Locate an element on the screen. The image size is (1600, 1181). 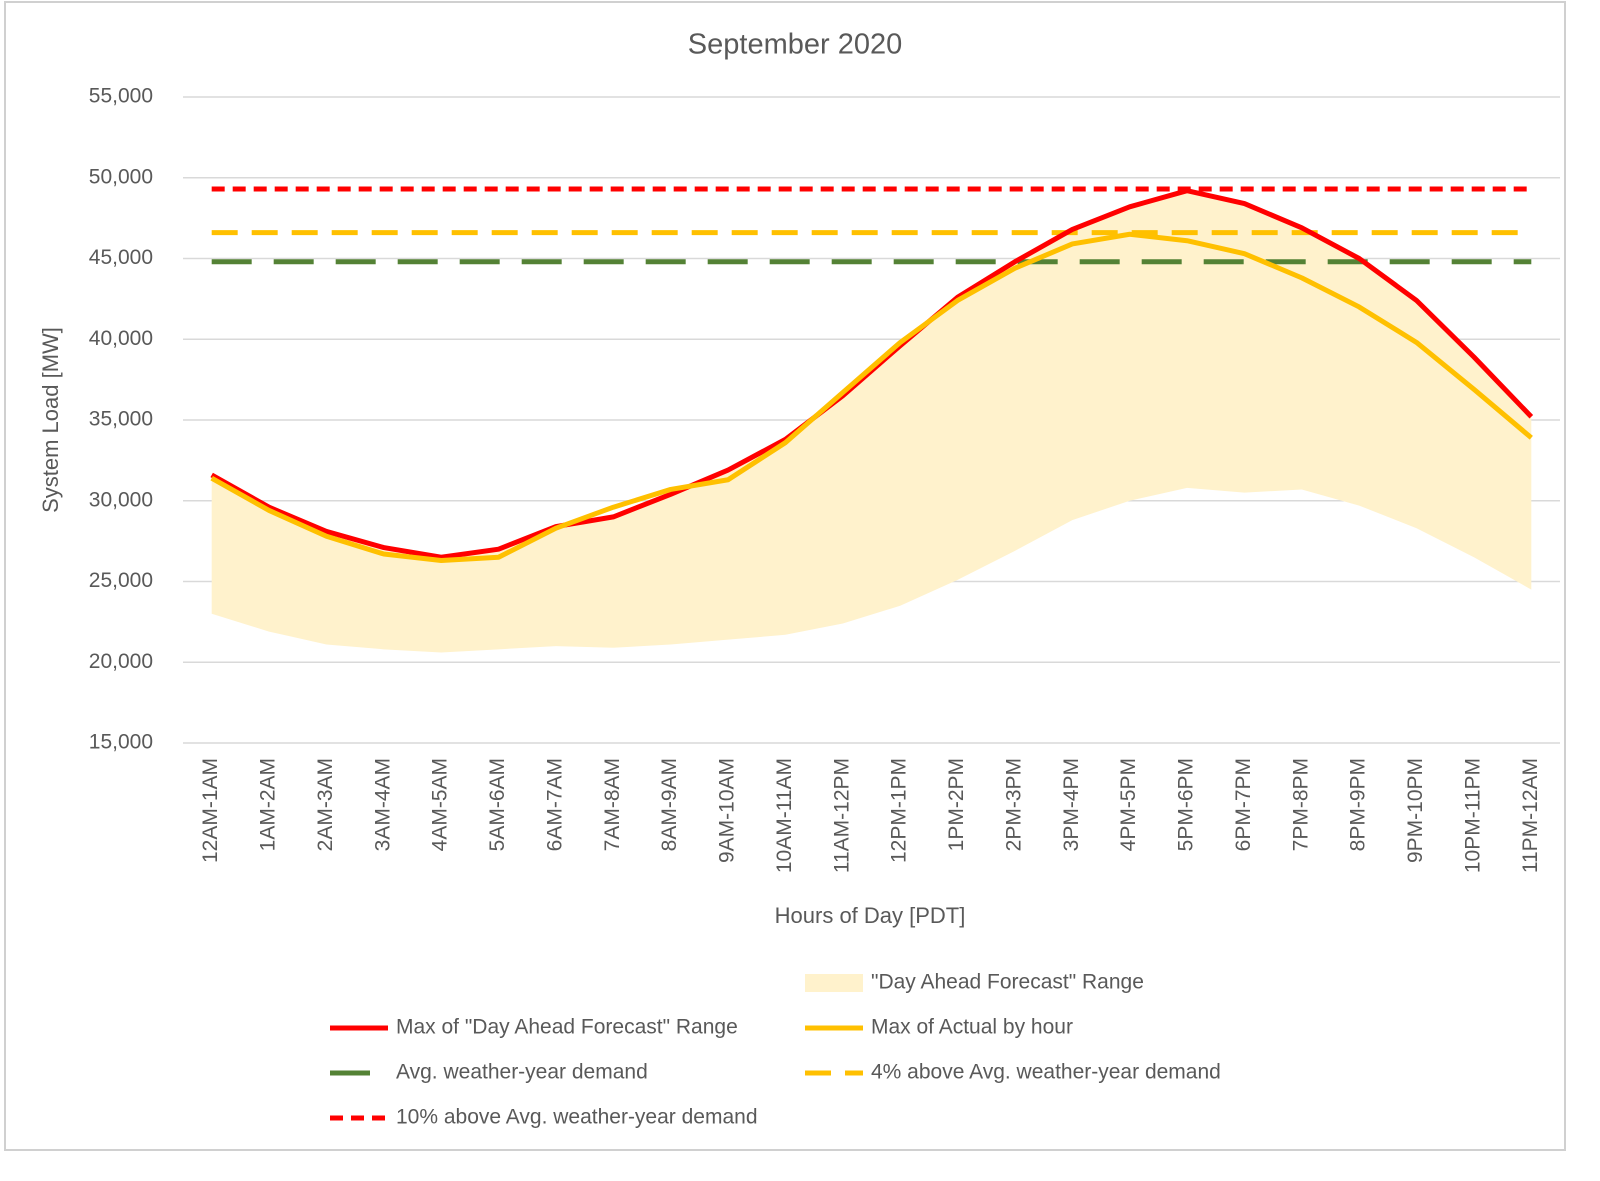
legend-label: 4% above Avg. weather-year demand is located at coordinates (1046, 1072).